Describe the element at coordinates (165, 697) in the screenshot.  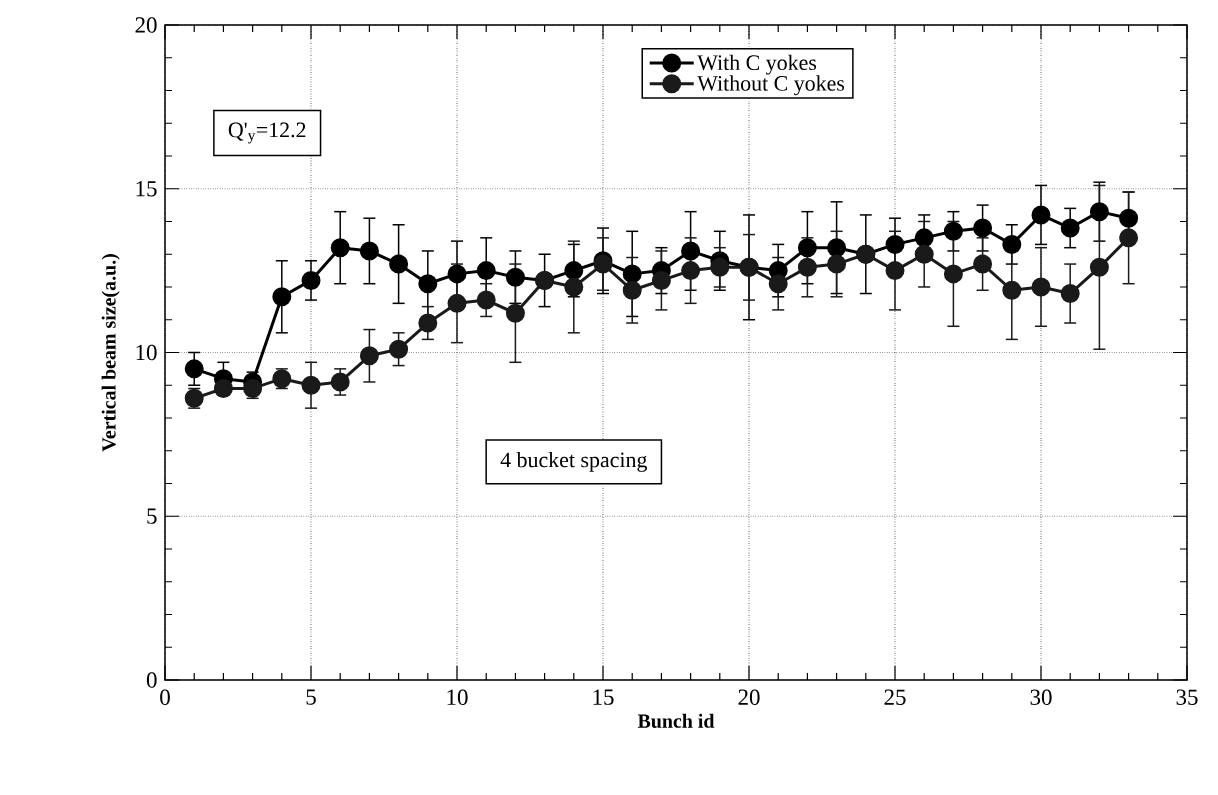
I see `x-tick-label: 0` at that location.